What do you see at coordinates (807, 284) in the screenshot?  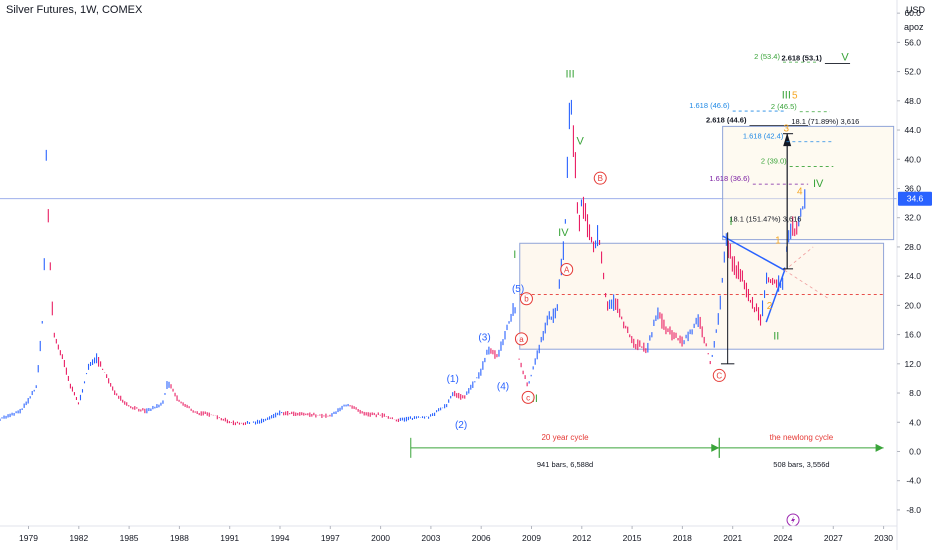 I see `triangle-projection` at bounding box center [807, 284].